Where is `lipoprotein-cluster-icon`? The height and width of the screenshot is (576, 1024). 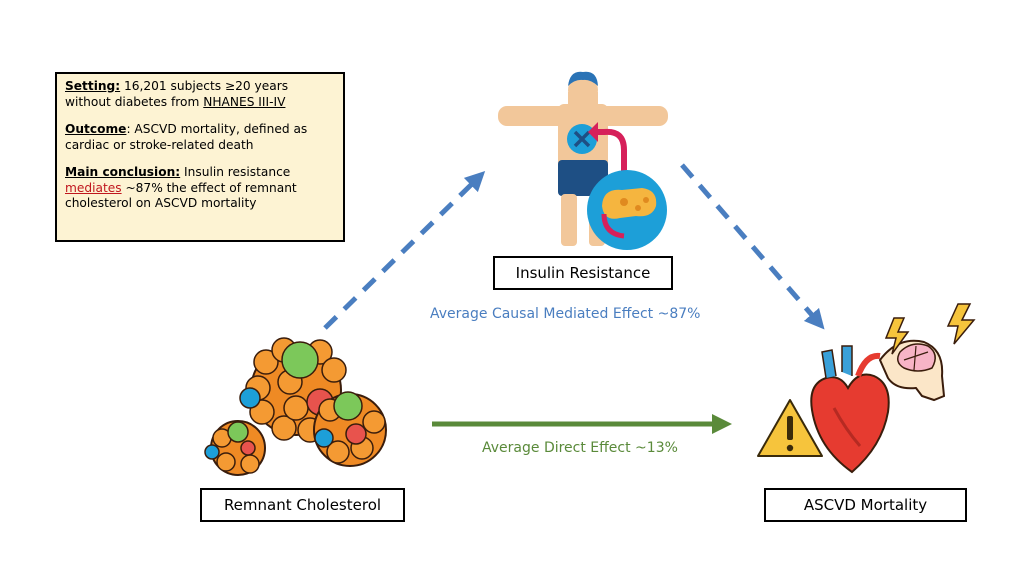
lipoprotein-cluster-icon is located at coordinates (295, 406).